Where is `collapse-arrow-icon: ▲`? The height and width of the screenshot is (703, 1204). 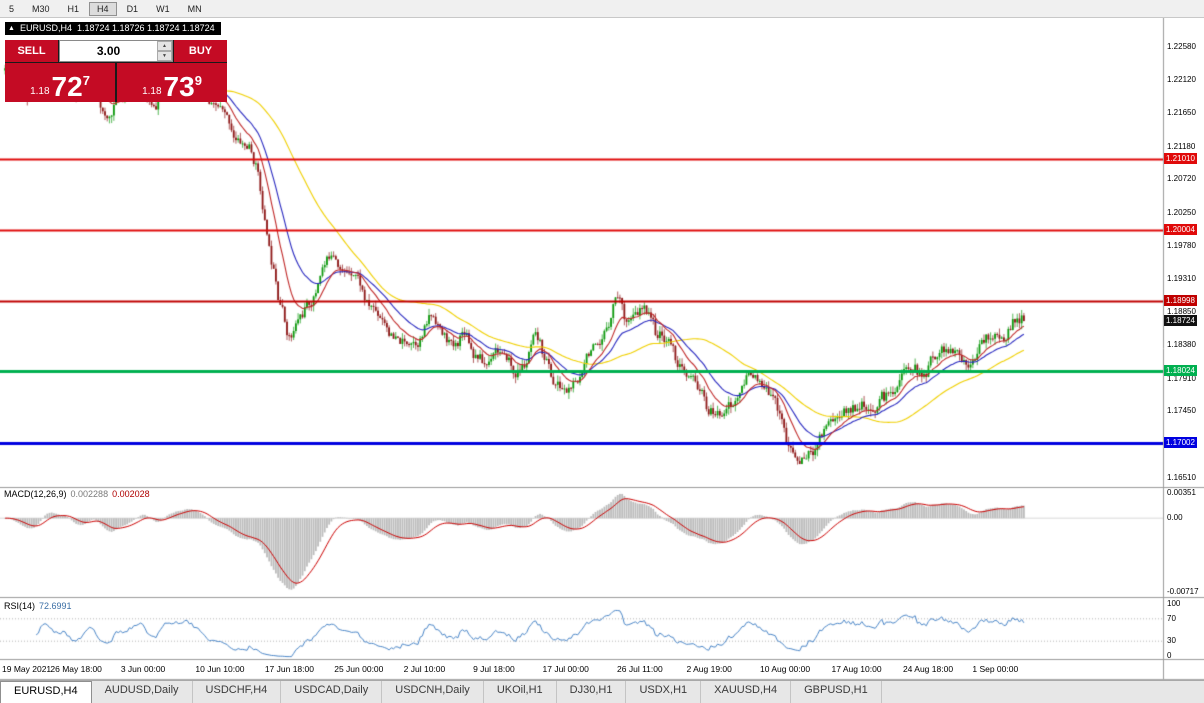 collapse-arrow-icon: ▲ is located at coordinates (11, 28).